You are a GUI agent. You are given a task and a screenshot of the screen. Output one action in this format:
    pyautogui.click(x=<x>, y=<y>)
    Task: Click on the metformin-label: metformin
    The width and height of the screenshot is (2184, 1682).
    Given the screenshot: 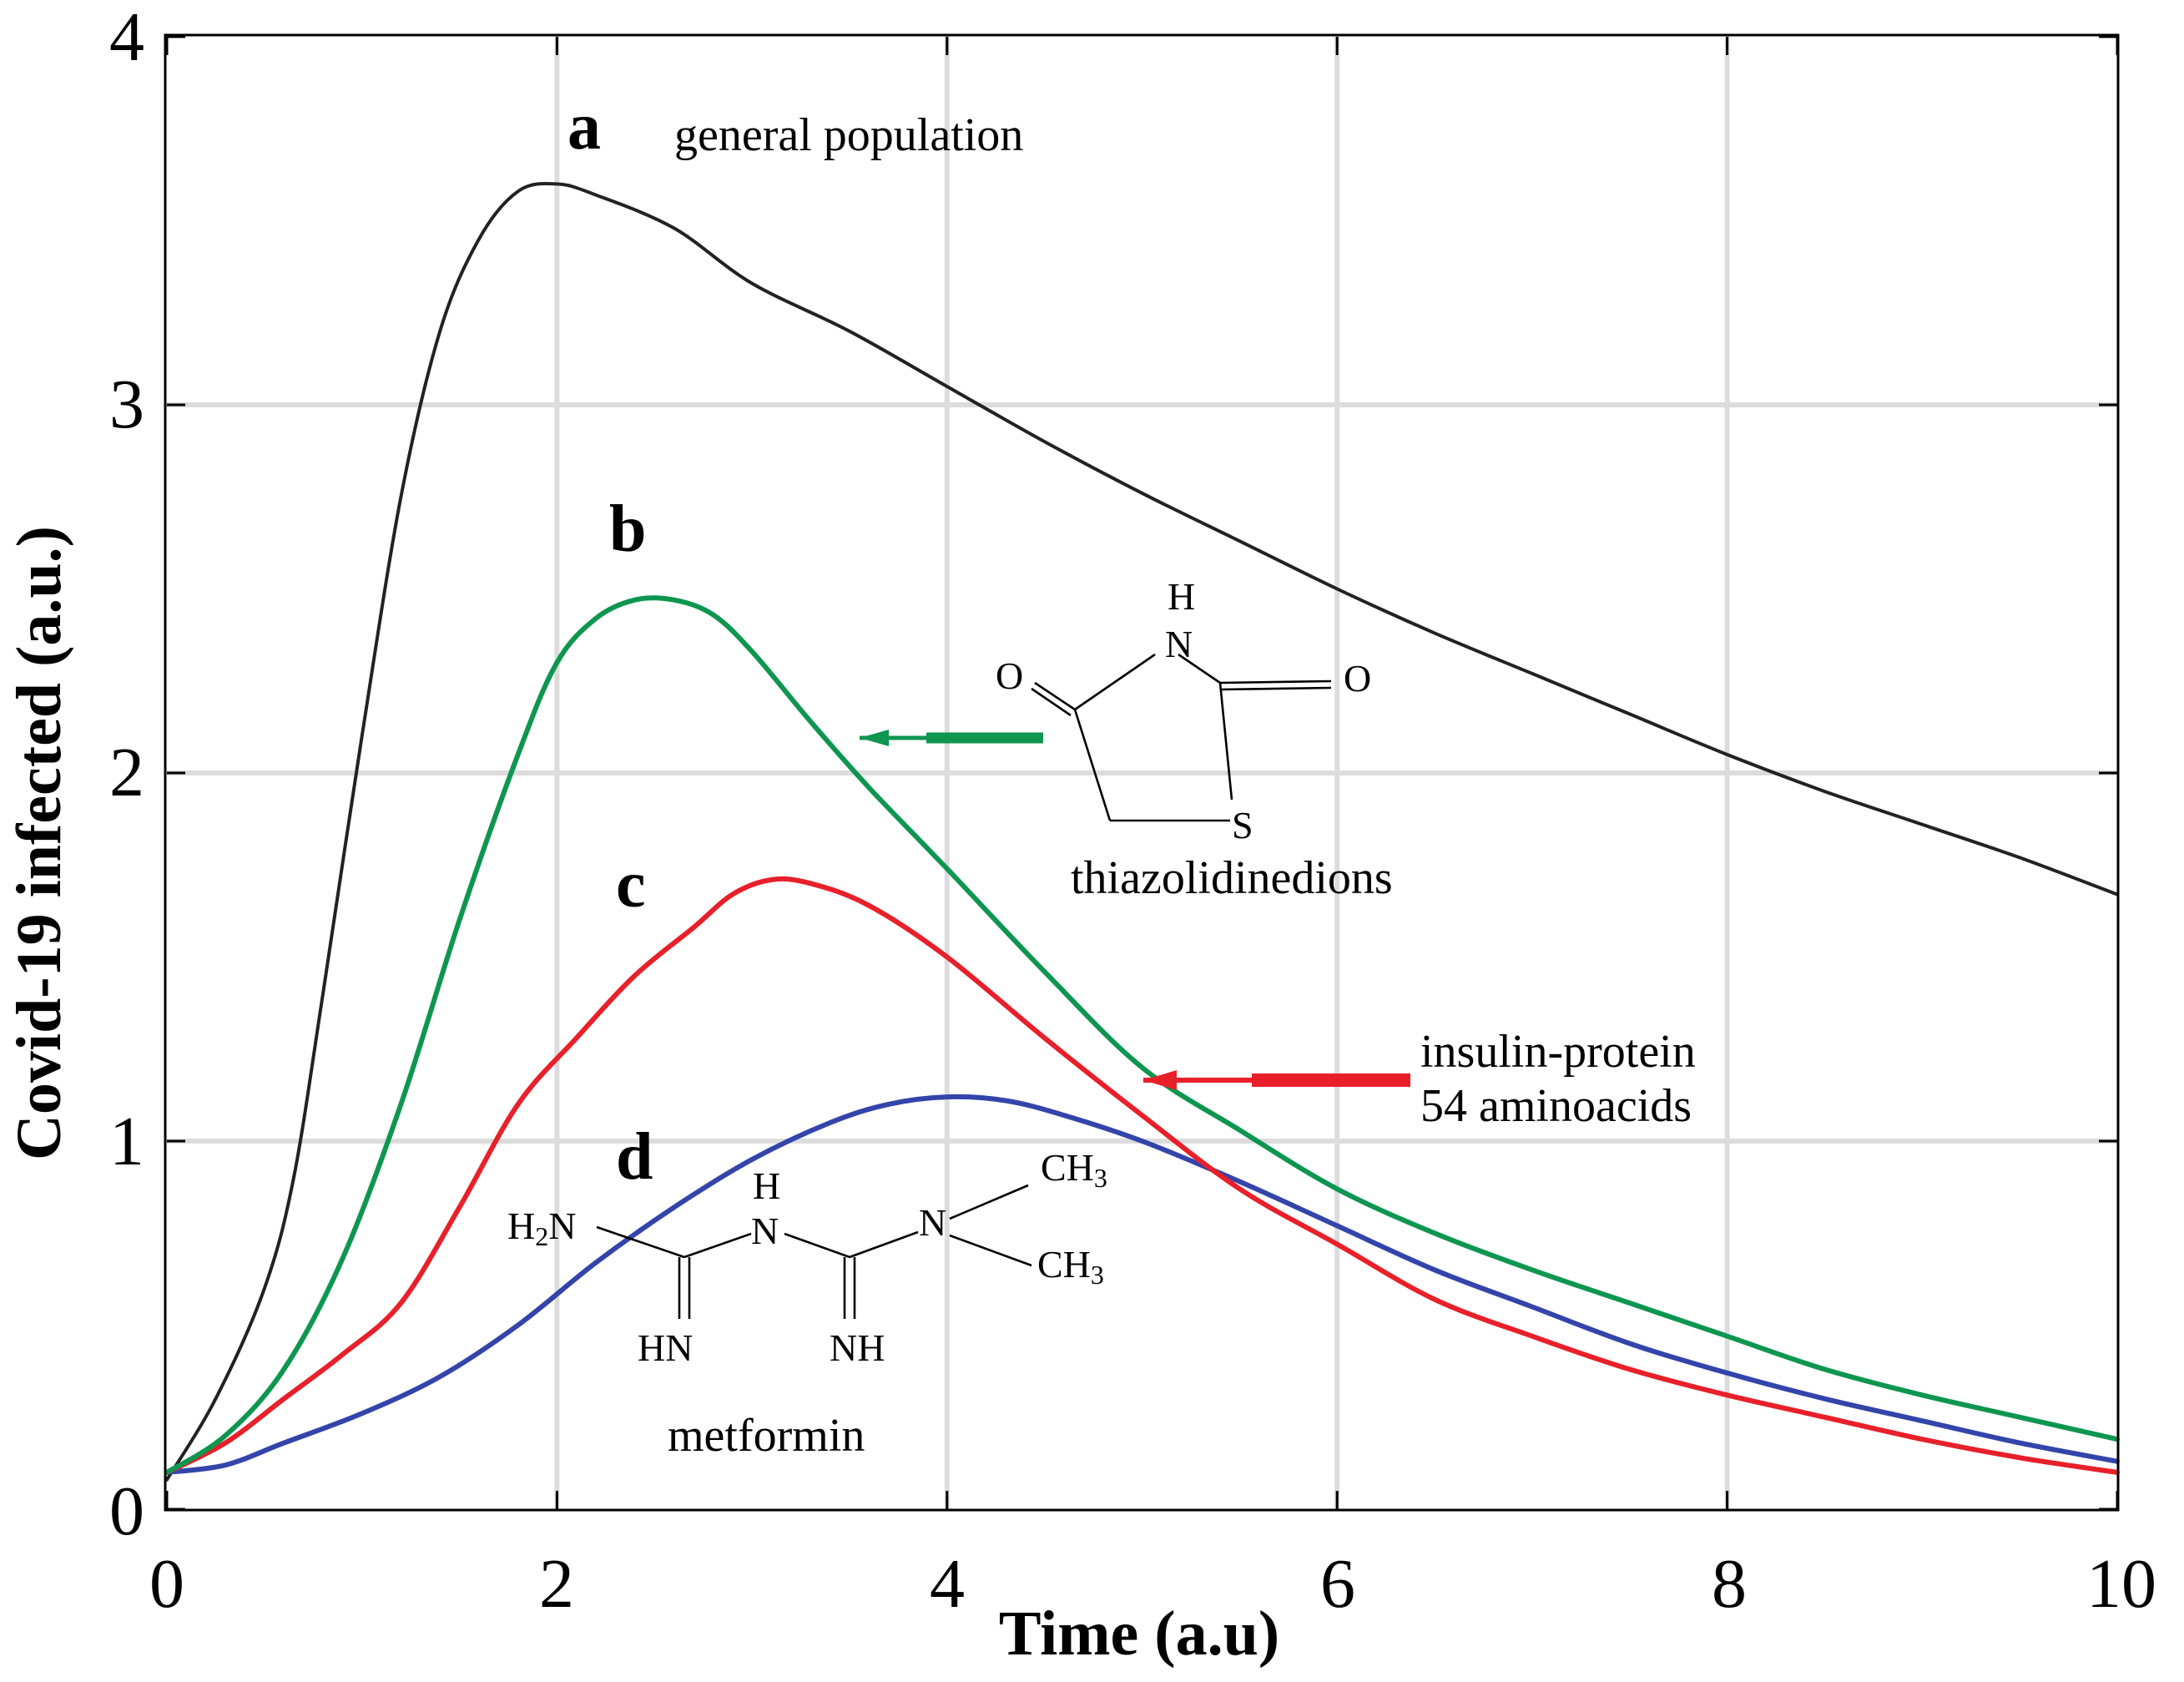 What is the action you would take?
    pyautogui.click(x=766, y=1436)
    